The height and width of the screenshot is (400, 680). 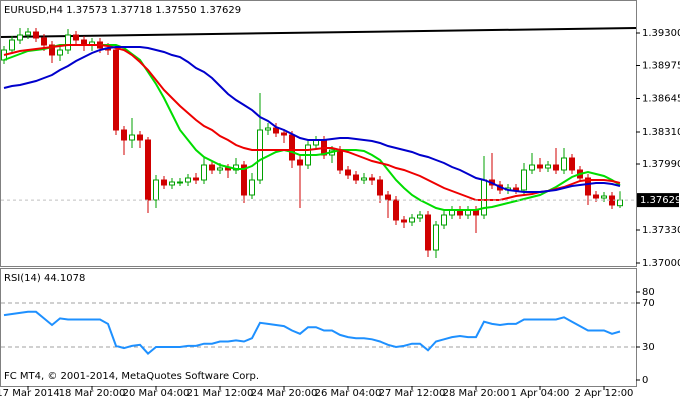 I want to click on last-price-box, so click(x=658, y=200).